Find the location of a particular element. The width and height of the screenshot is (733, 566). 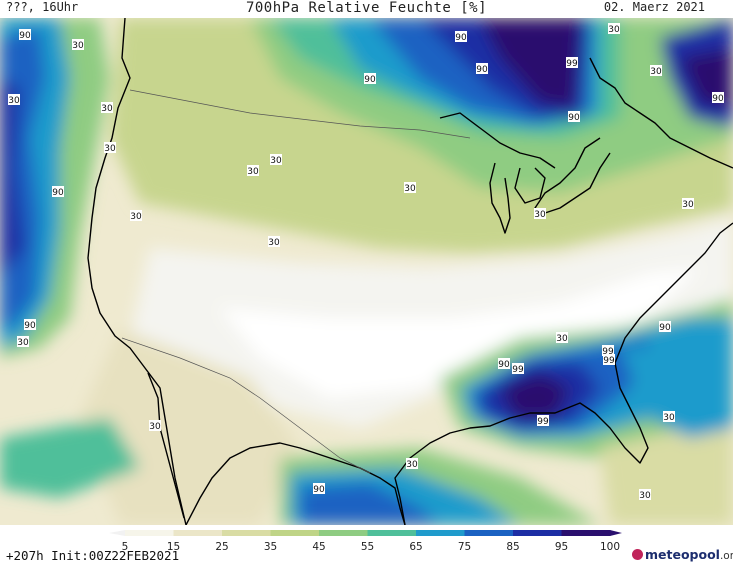

colorbar-tick: 25 is located at coordinates (221, 547).